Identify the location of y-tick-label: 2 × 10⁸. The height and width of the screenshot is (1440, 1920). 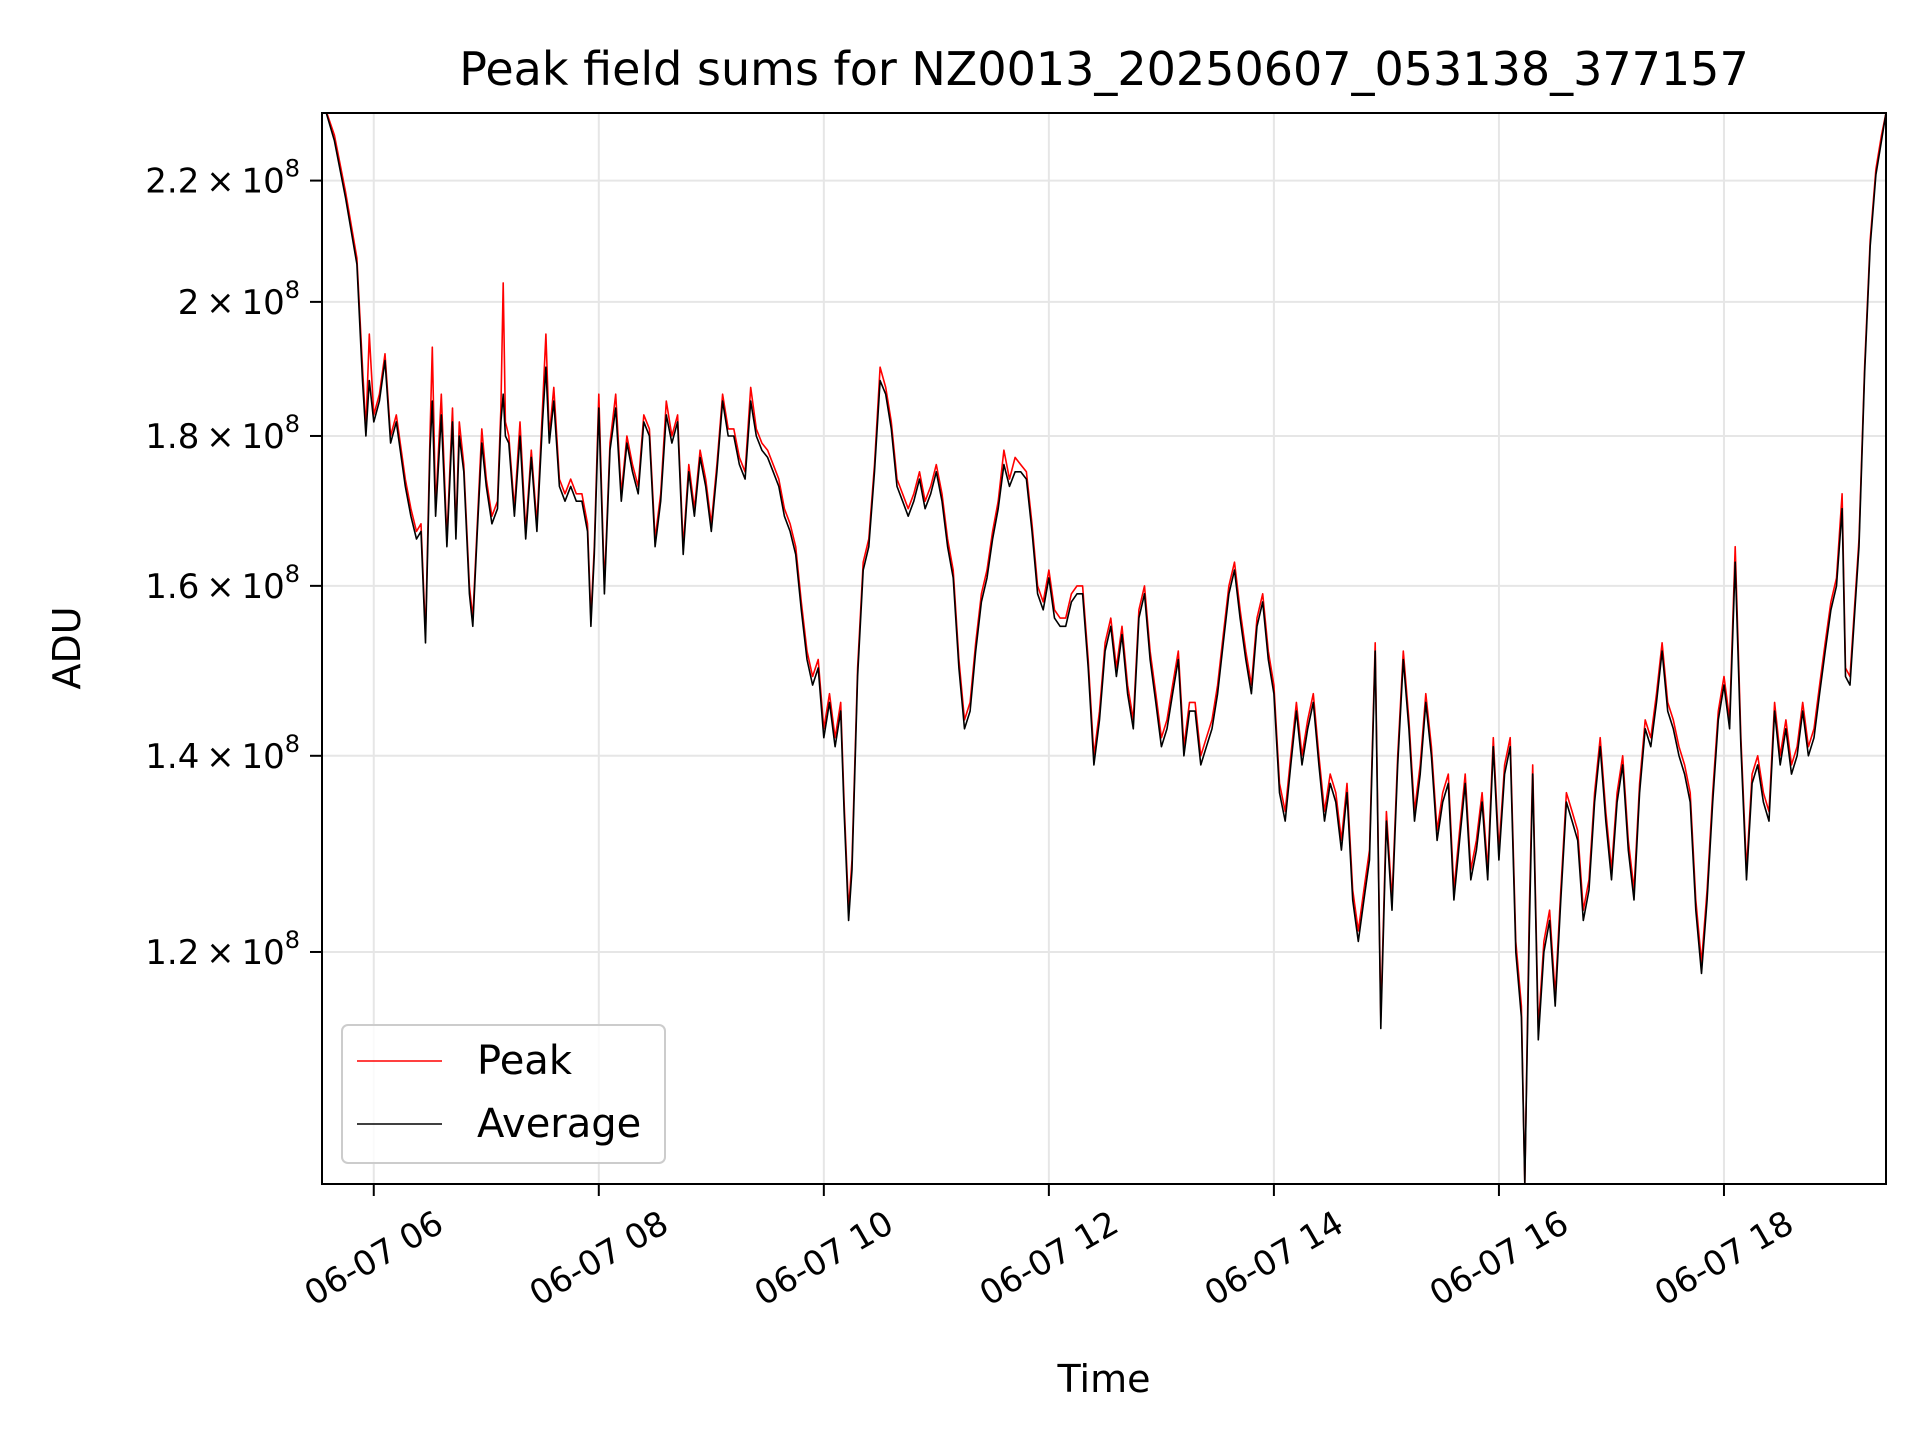
(239, 299).